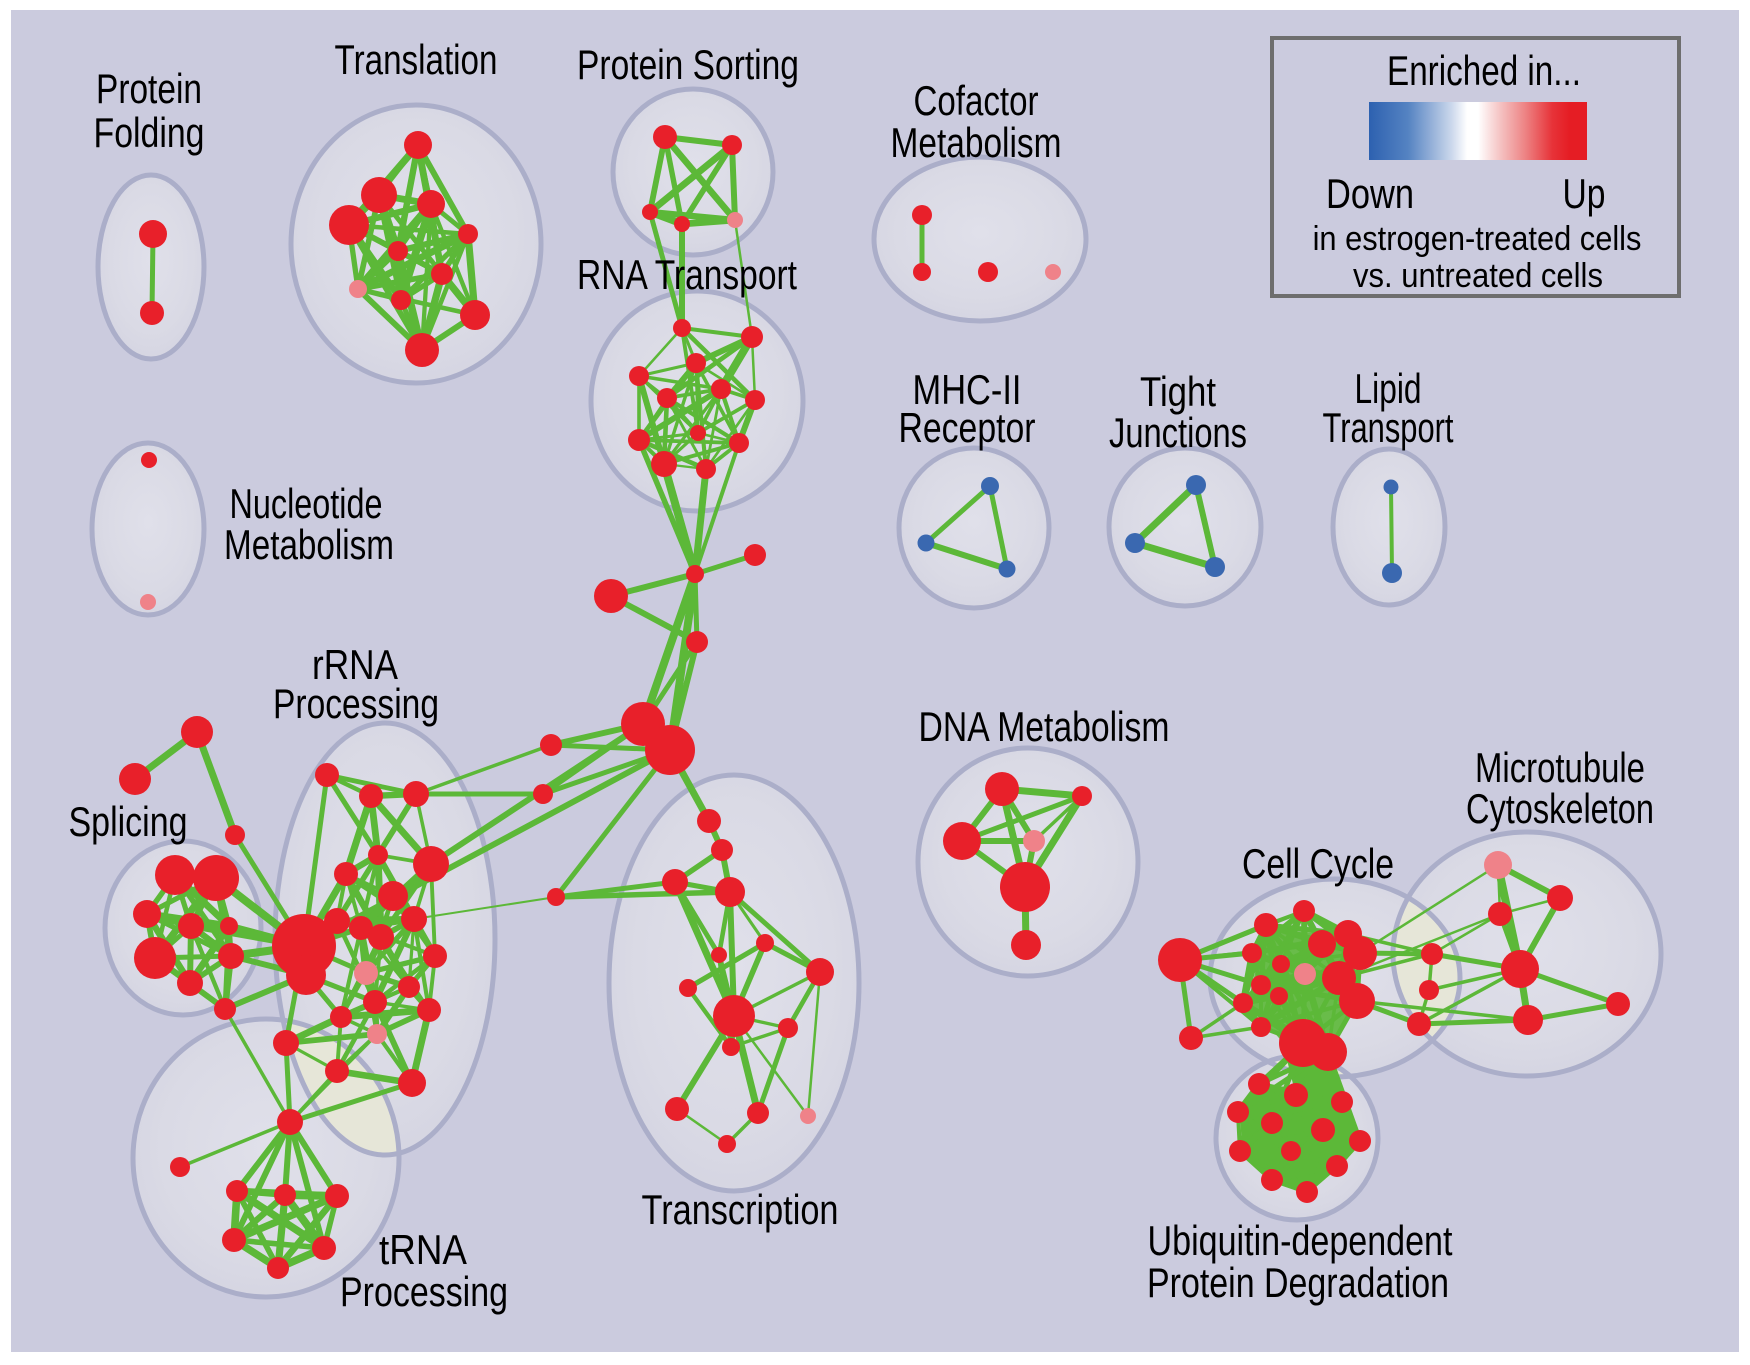 The width and height of the screenshot is (1750, 1365). I want to click on svg-text: Transport, so click(1388, 427).